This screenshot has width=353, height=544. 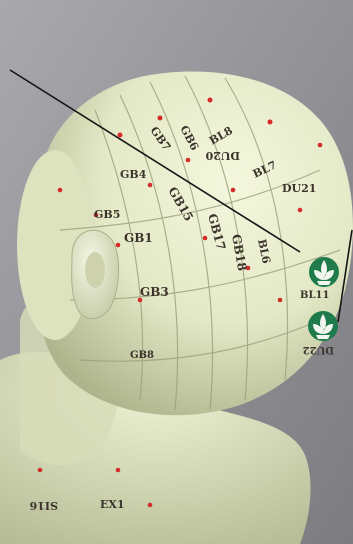 I want to click on label-du21: DU21, so click(x=299, y=188).